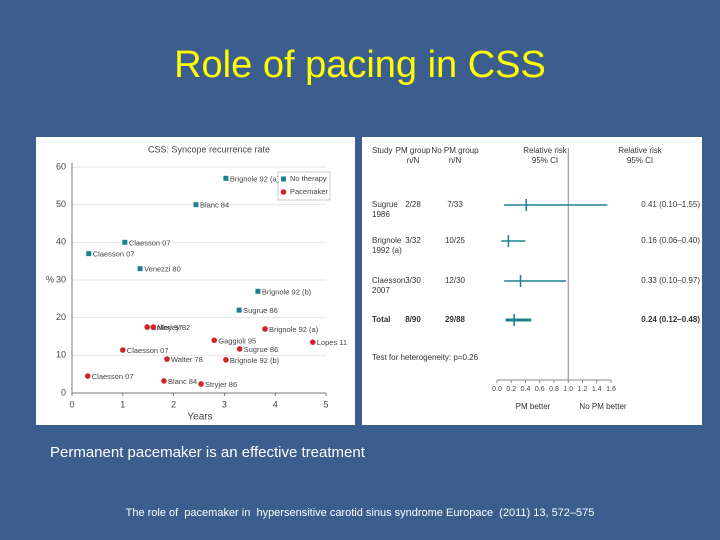  What do you see at coordinates (597, 389) in the screenshot?
I see `x-tick-label: 1.4` at bounding box center [597, 389].